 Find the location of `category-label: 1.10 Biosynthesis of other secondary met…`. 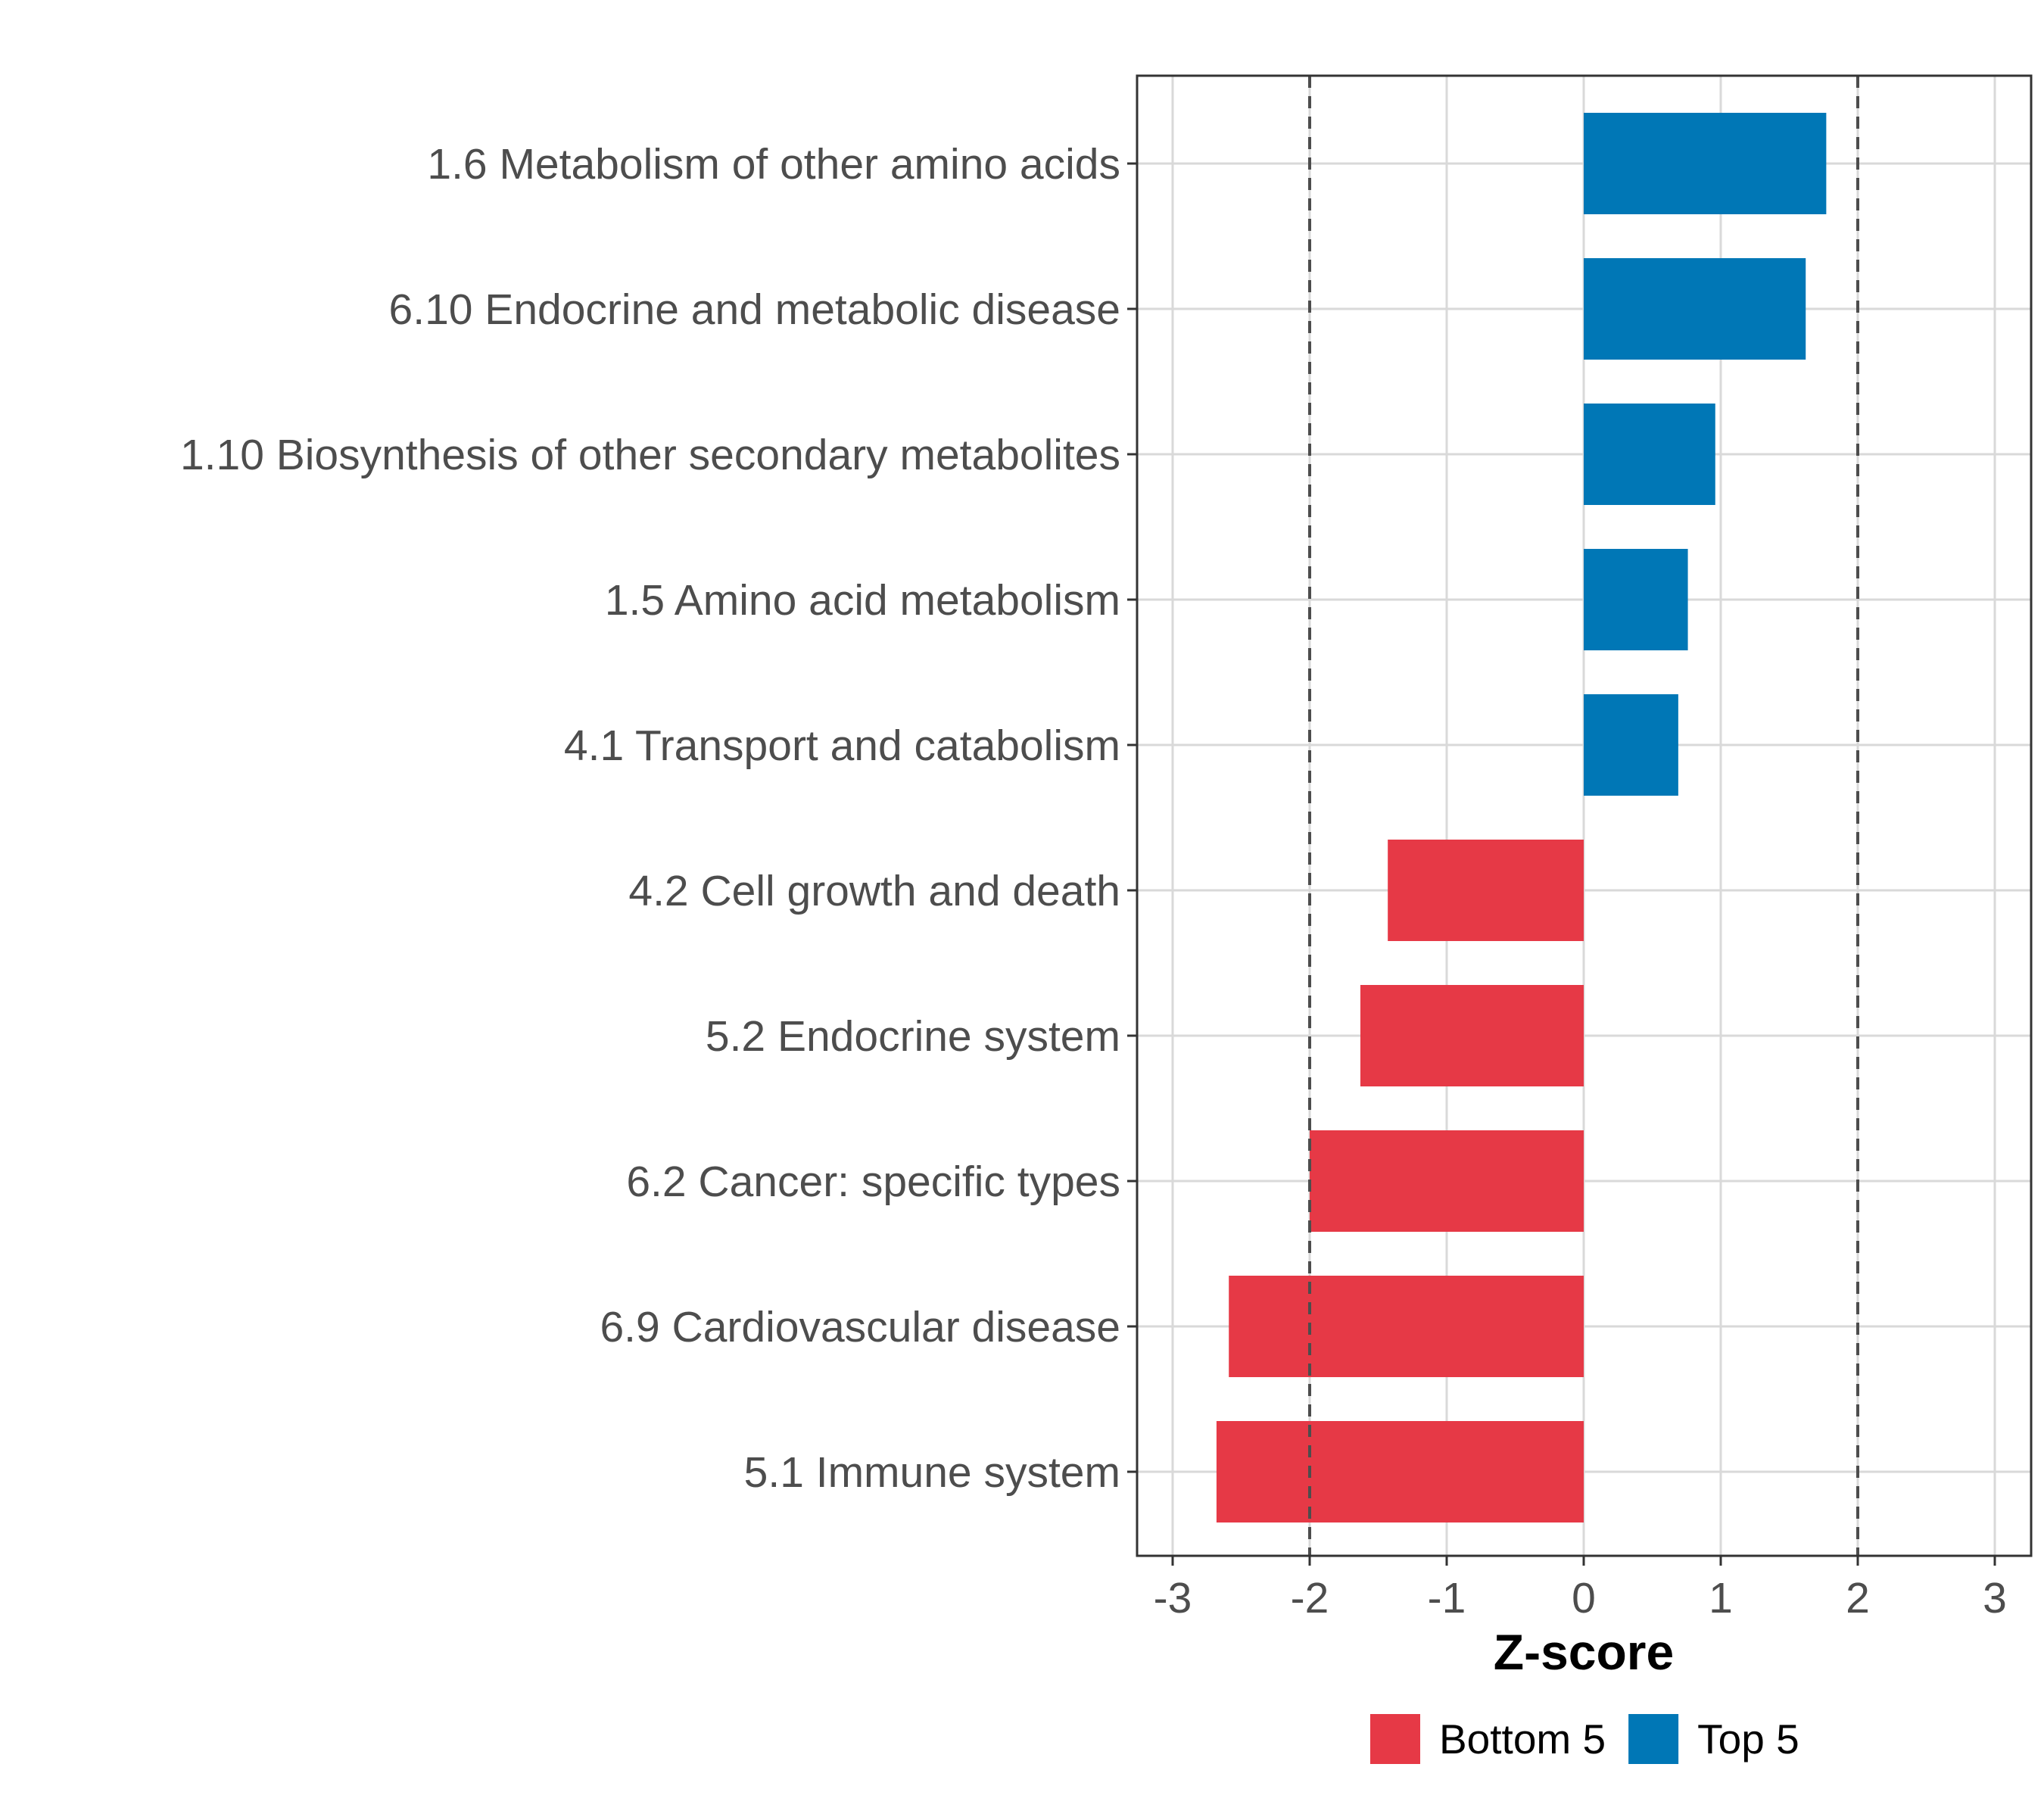

category-label: 1.10 Biosynthesis of other secondary met… is located at coordinates (650, 455).